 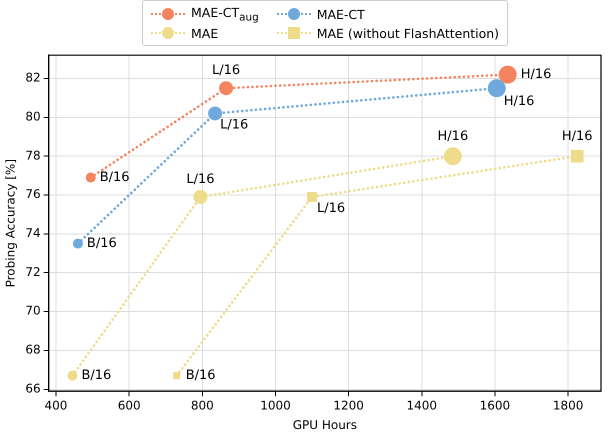 I want to click on y-tick-label: 72, so click(x=33, y=271).